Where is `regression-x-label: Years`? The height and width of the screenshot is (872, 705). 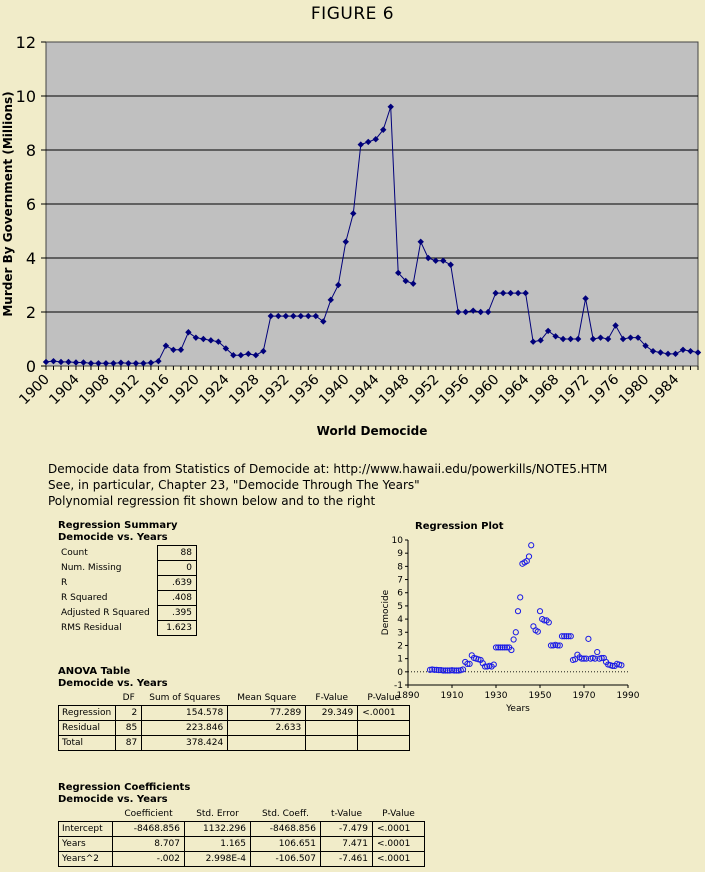 regression-x-label: Years is located at coordinates (517, 709).